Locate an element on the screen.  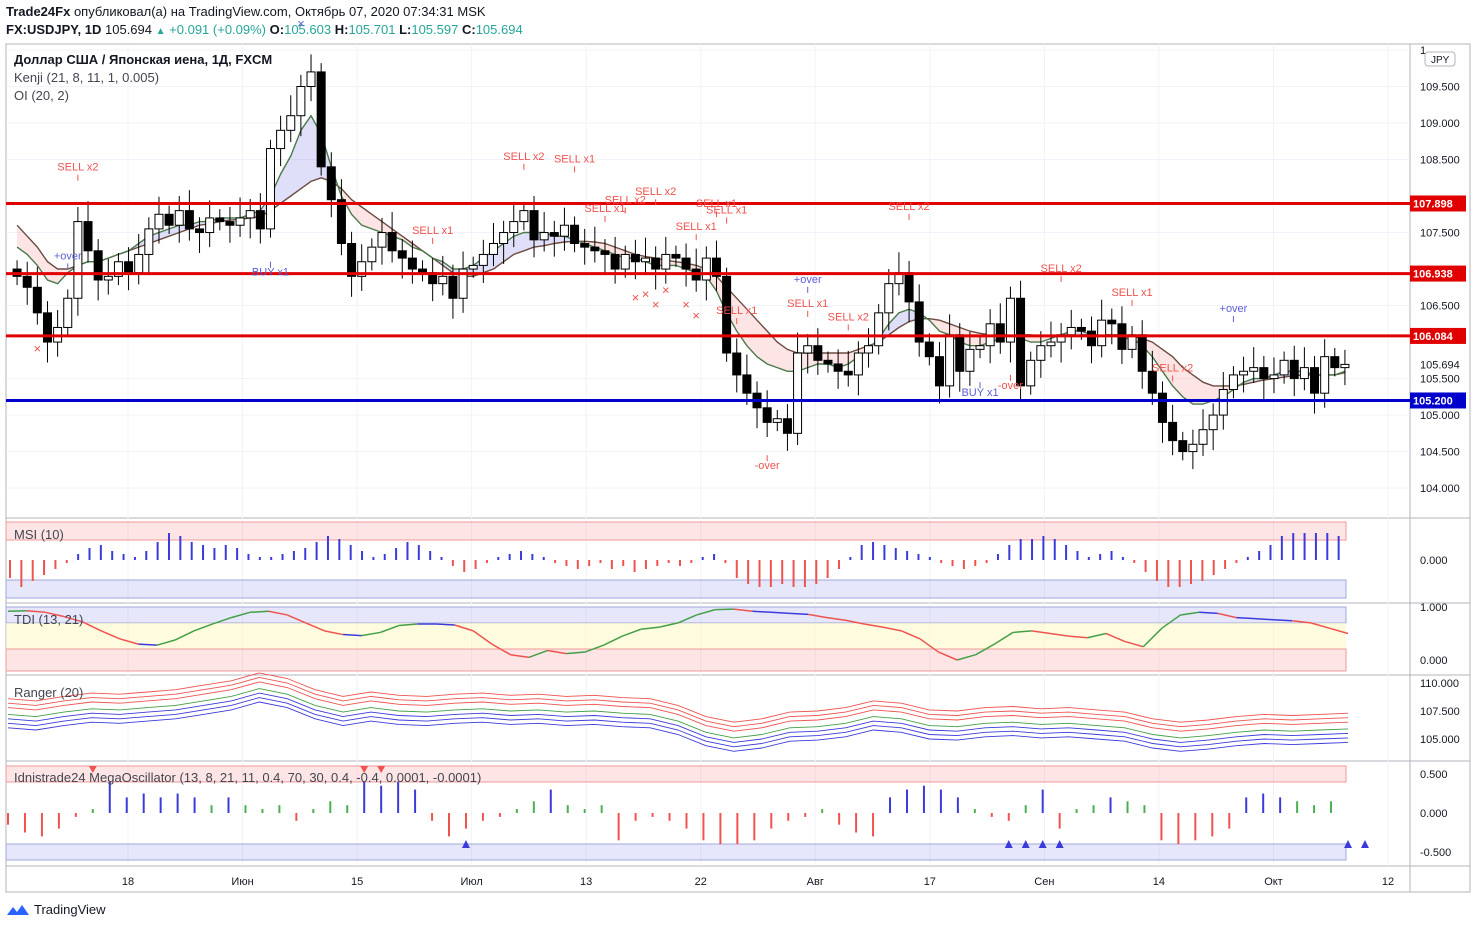
tradingview-footer: TradingView is located at coordinates (56, 909).